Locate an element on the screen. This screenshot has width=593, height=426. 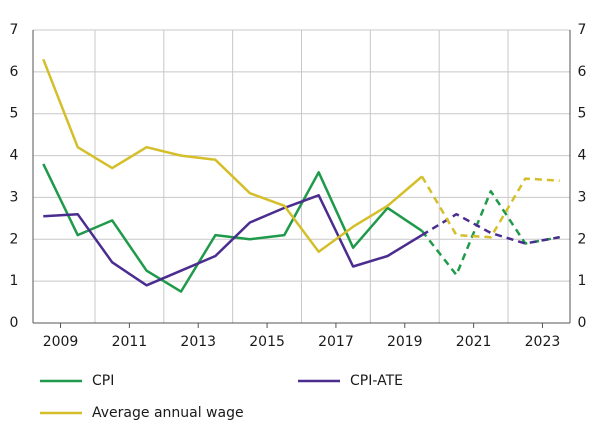
legend-label: CPI is located at coordinates (103, 381).